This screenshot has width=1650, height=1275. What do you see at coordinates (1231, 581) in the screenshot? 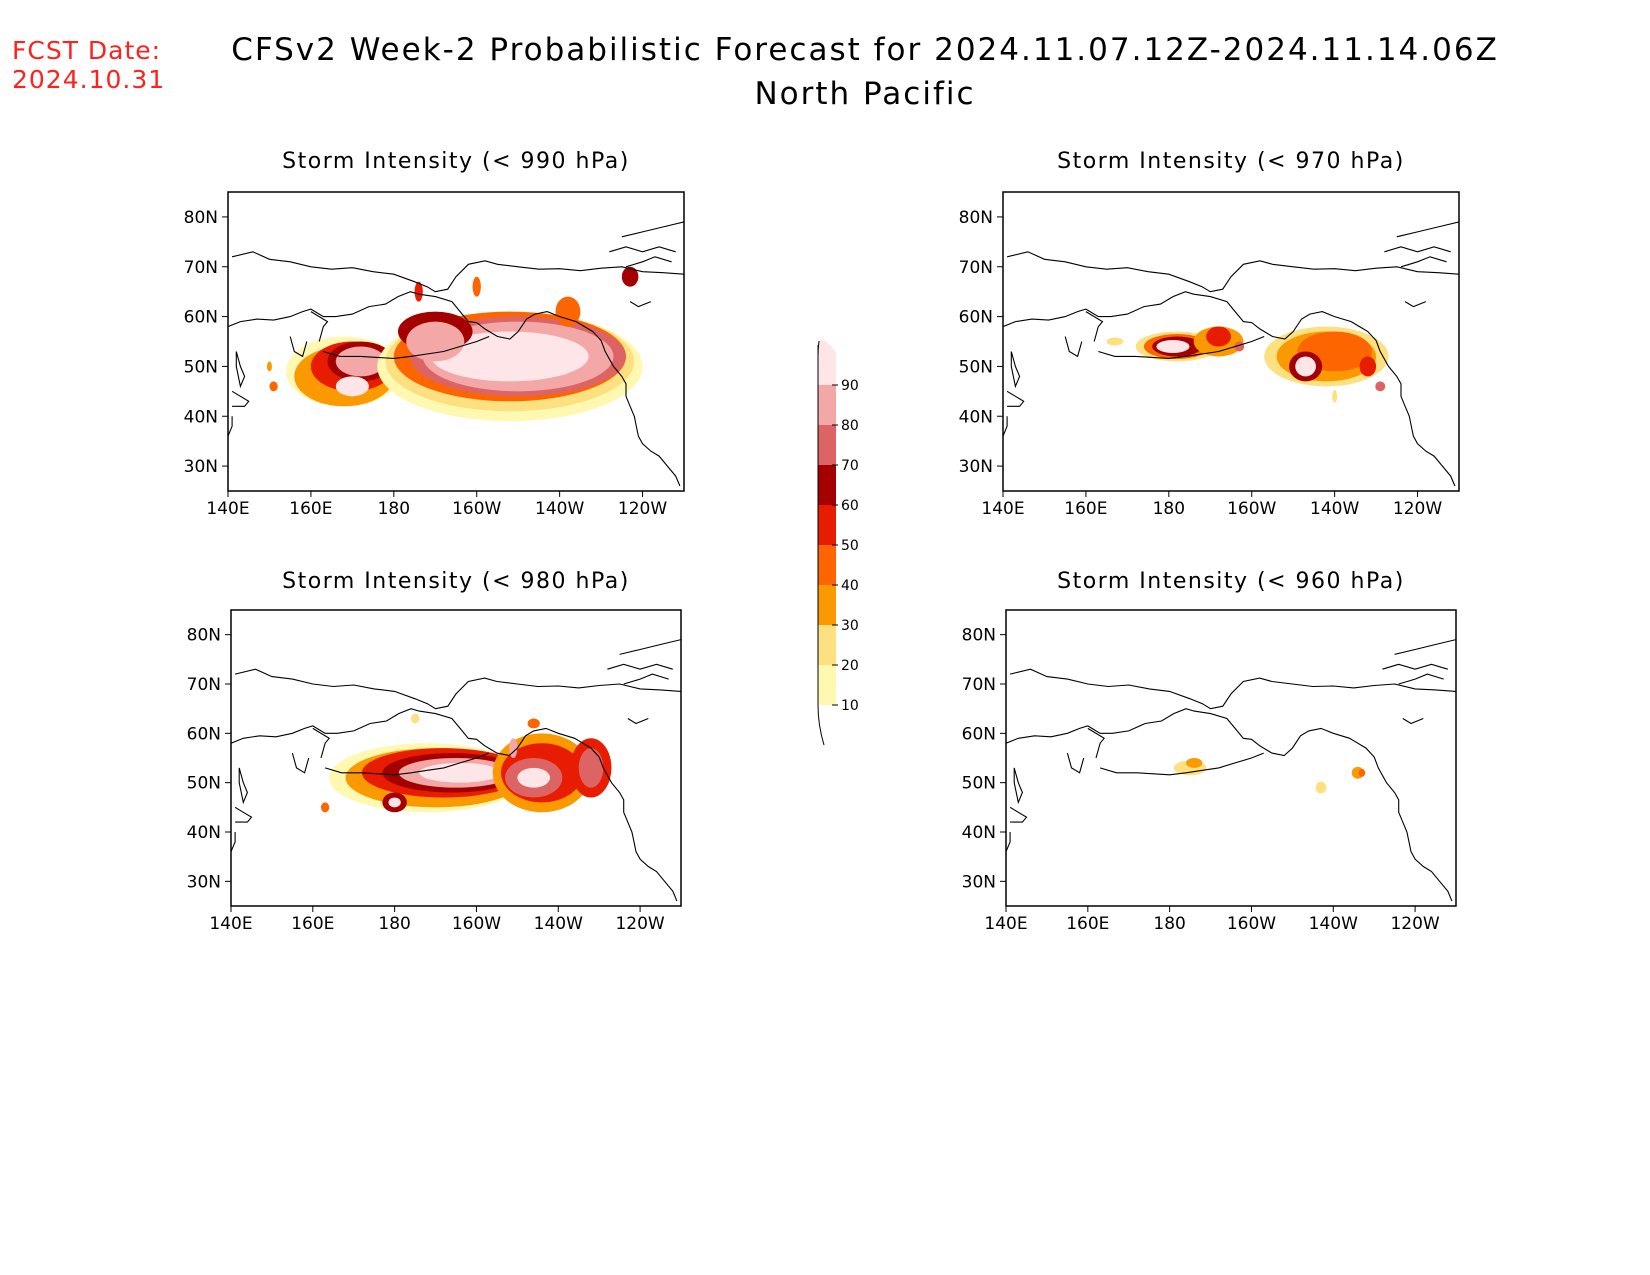
I see `panel-title: Storm Intensity (< 960 hPa)` at bounding box center [1231, 581].